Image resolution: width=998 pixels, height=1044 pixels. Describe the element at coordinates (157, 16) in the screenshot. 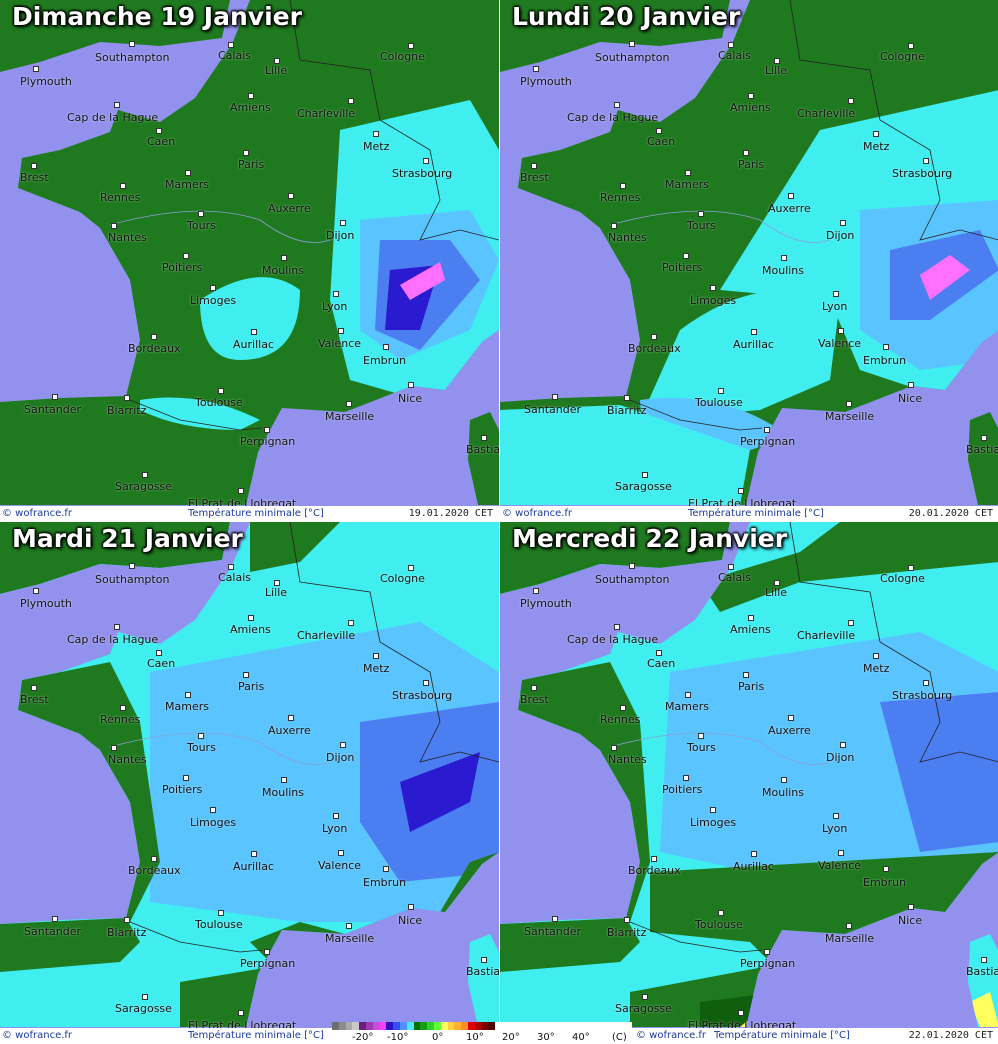

I see `panel-title: Dimanche 19 Janvier` at that location.